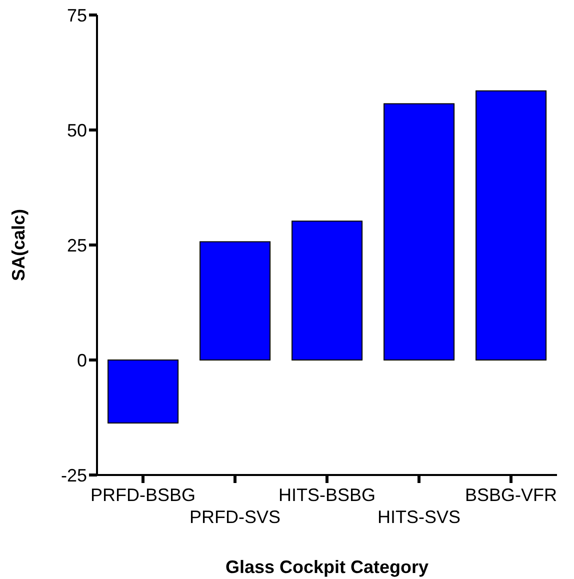 The height and width of the screenshot is (579, 574). Describe the element at coordinates (327, 495) in the screenshot. I see `x-tick-label: HITS-BSBG` at that location.